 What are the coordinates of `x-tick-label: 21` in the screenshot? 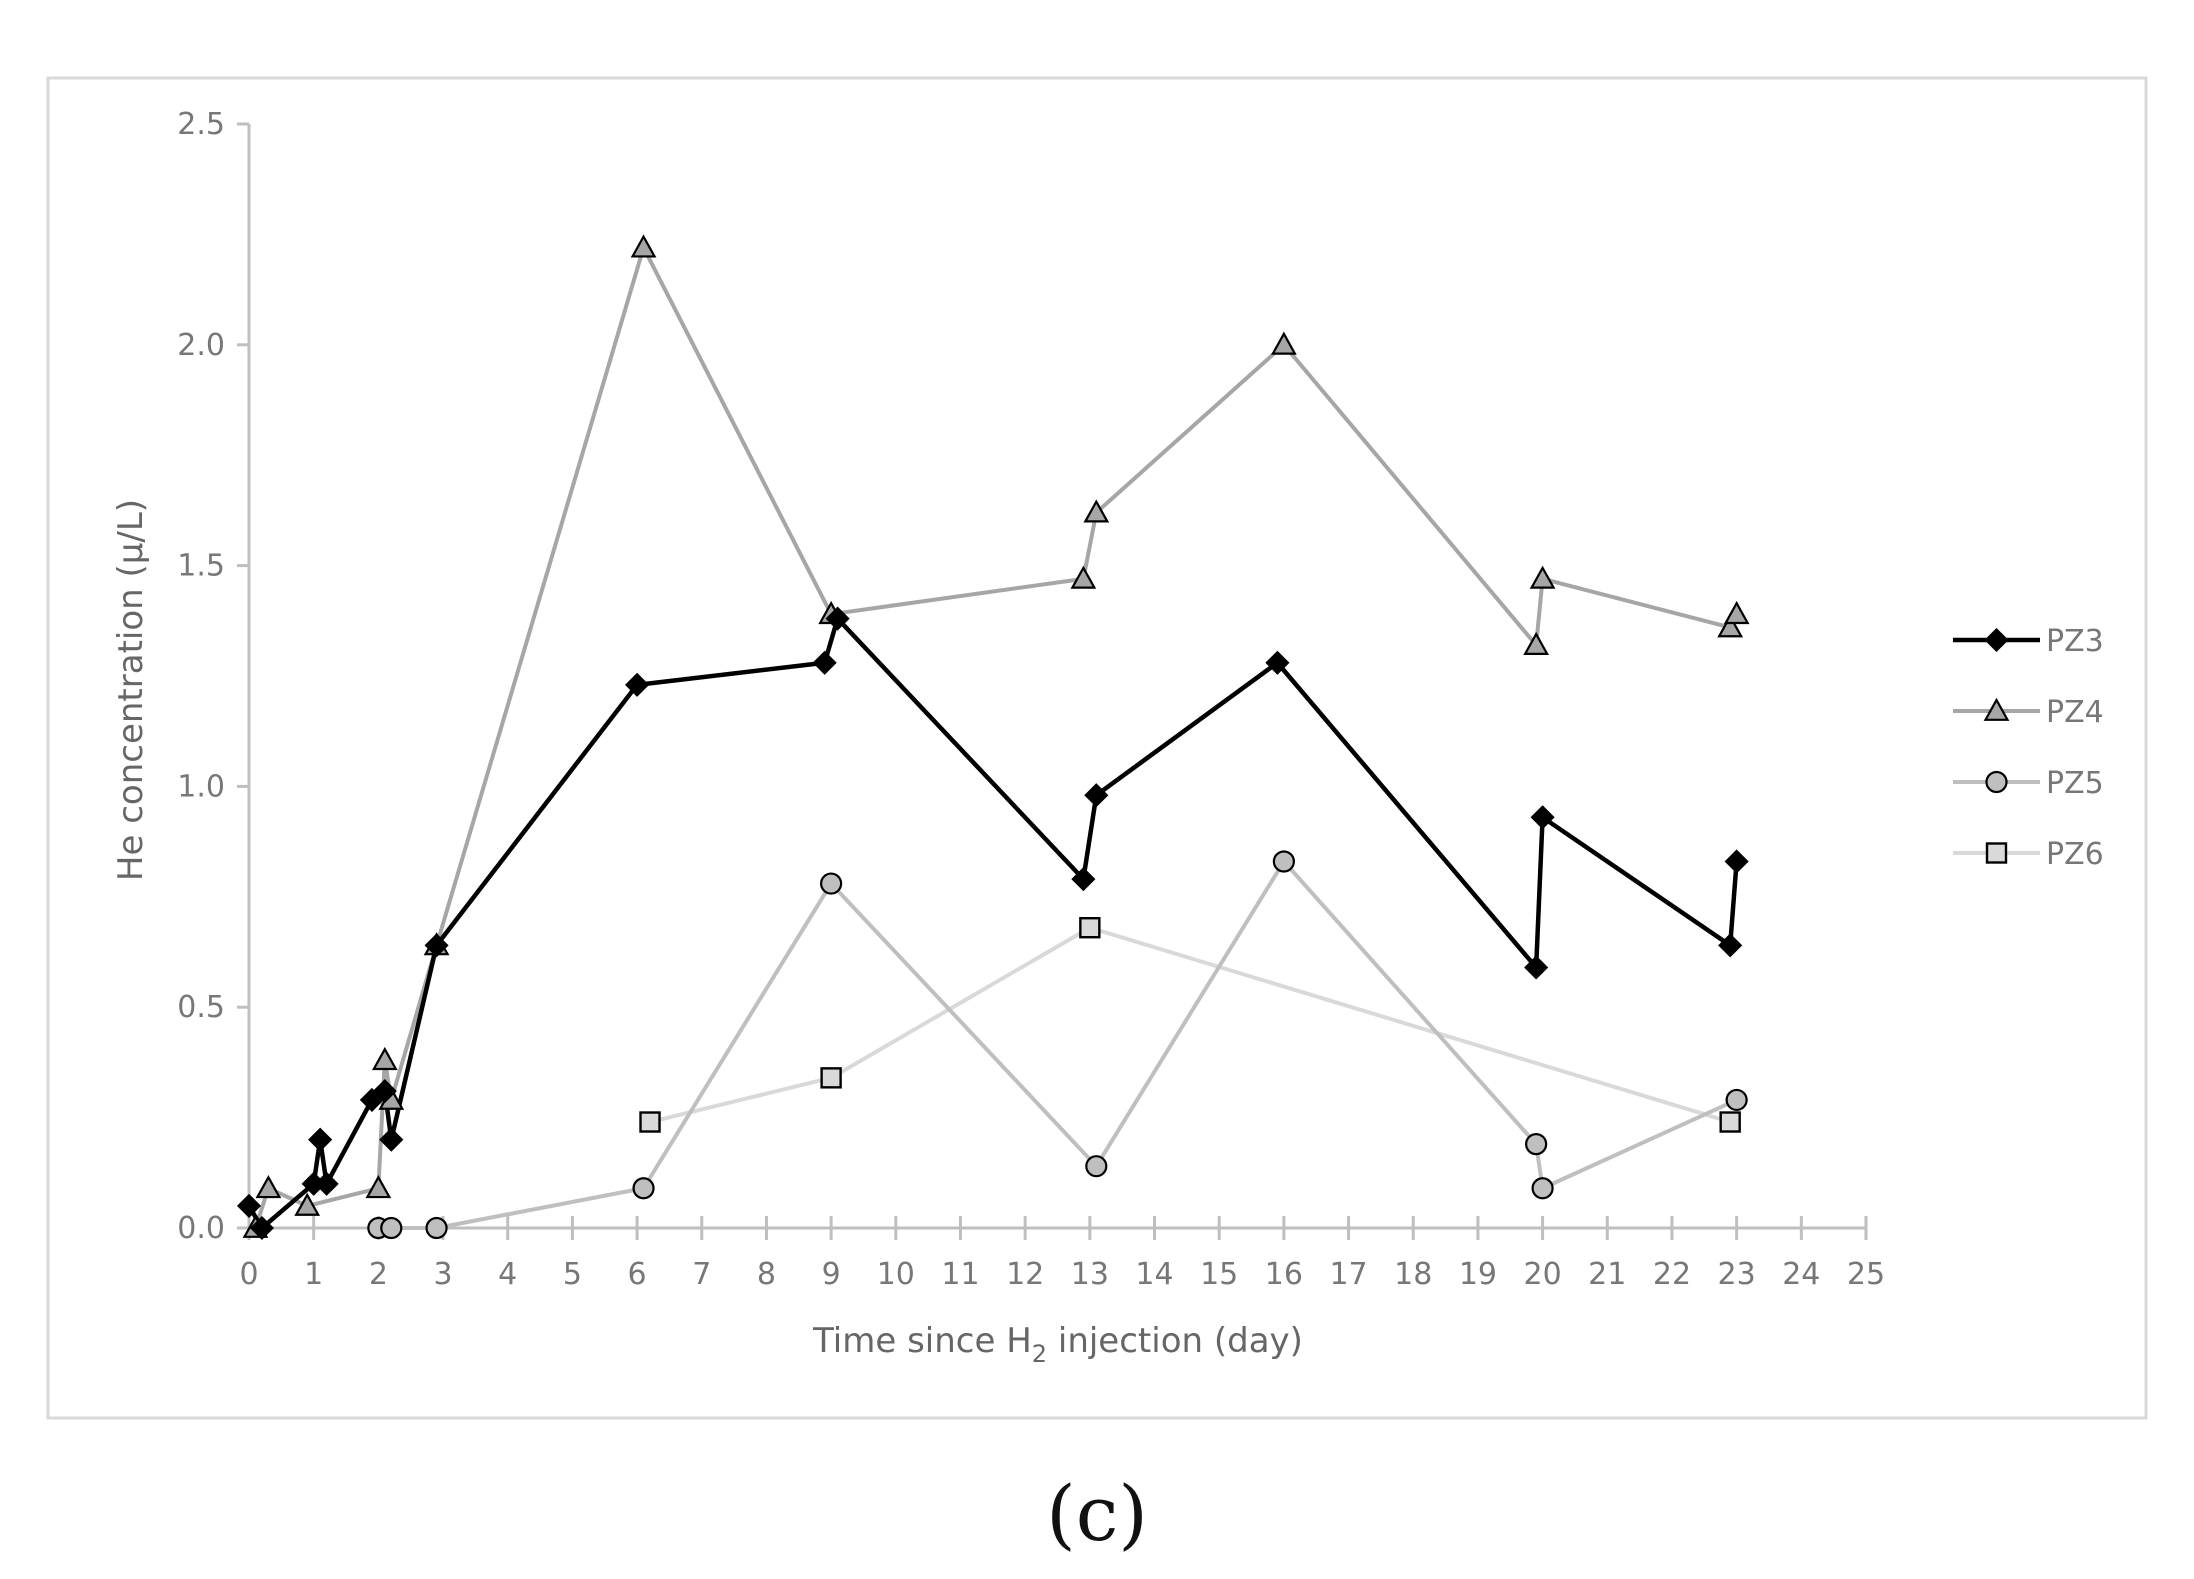 It's located at (1607, 1274).